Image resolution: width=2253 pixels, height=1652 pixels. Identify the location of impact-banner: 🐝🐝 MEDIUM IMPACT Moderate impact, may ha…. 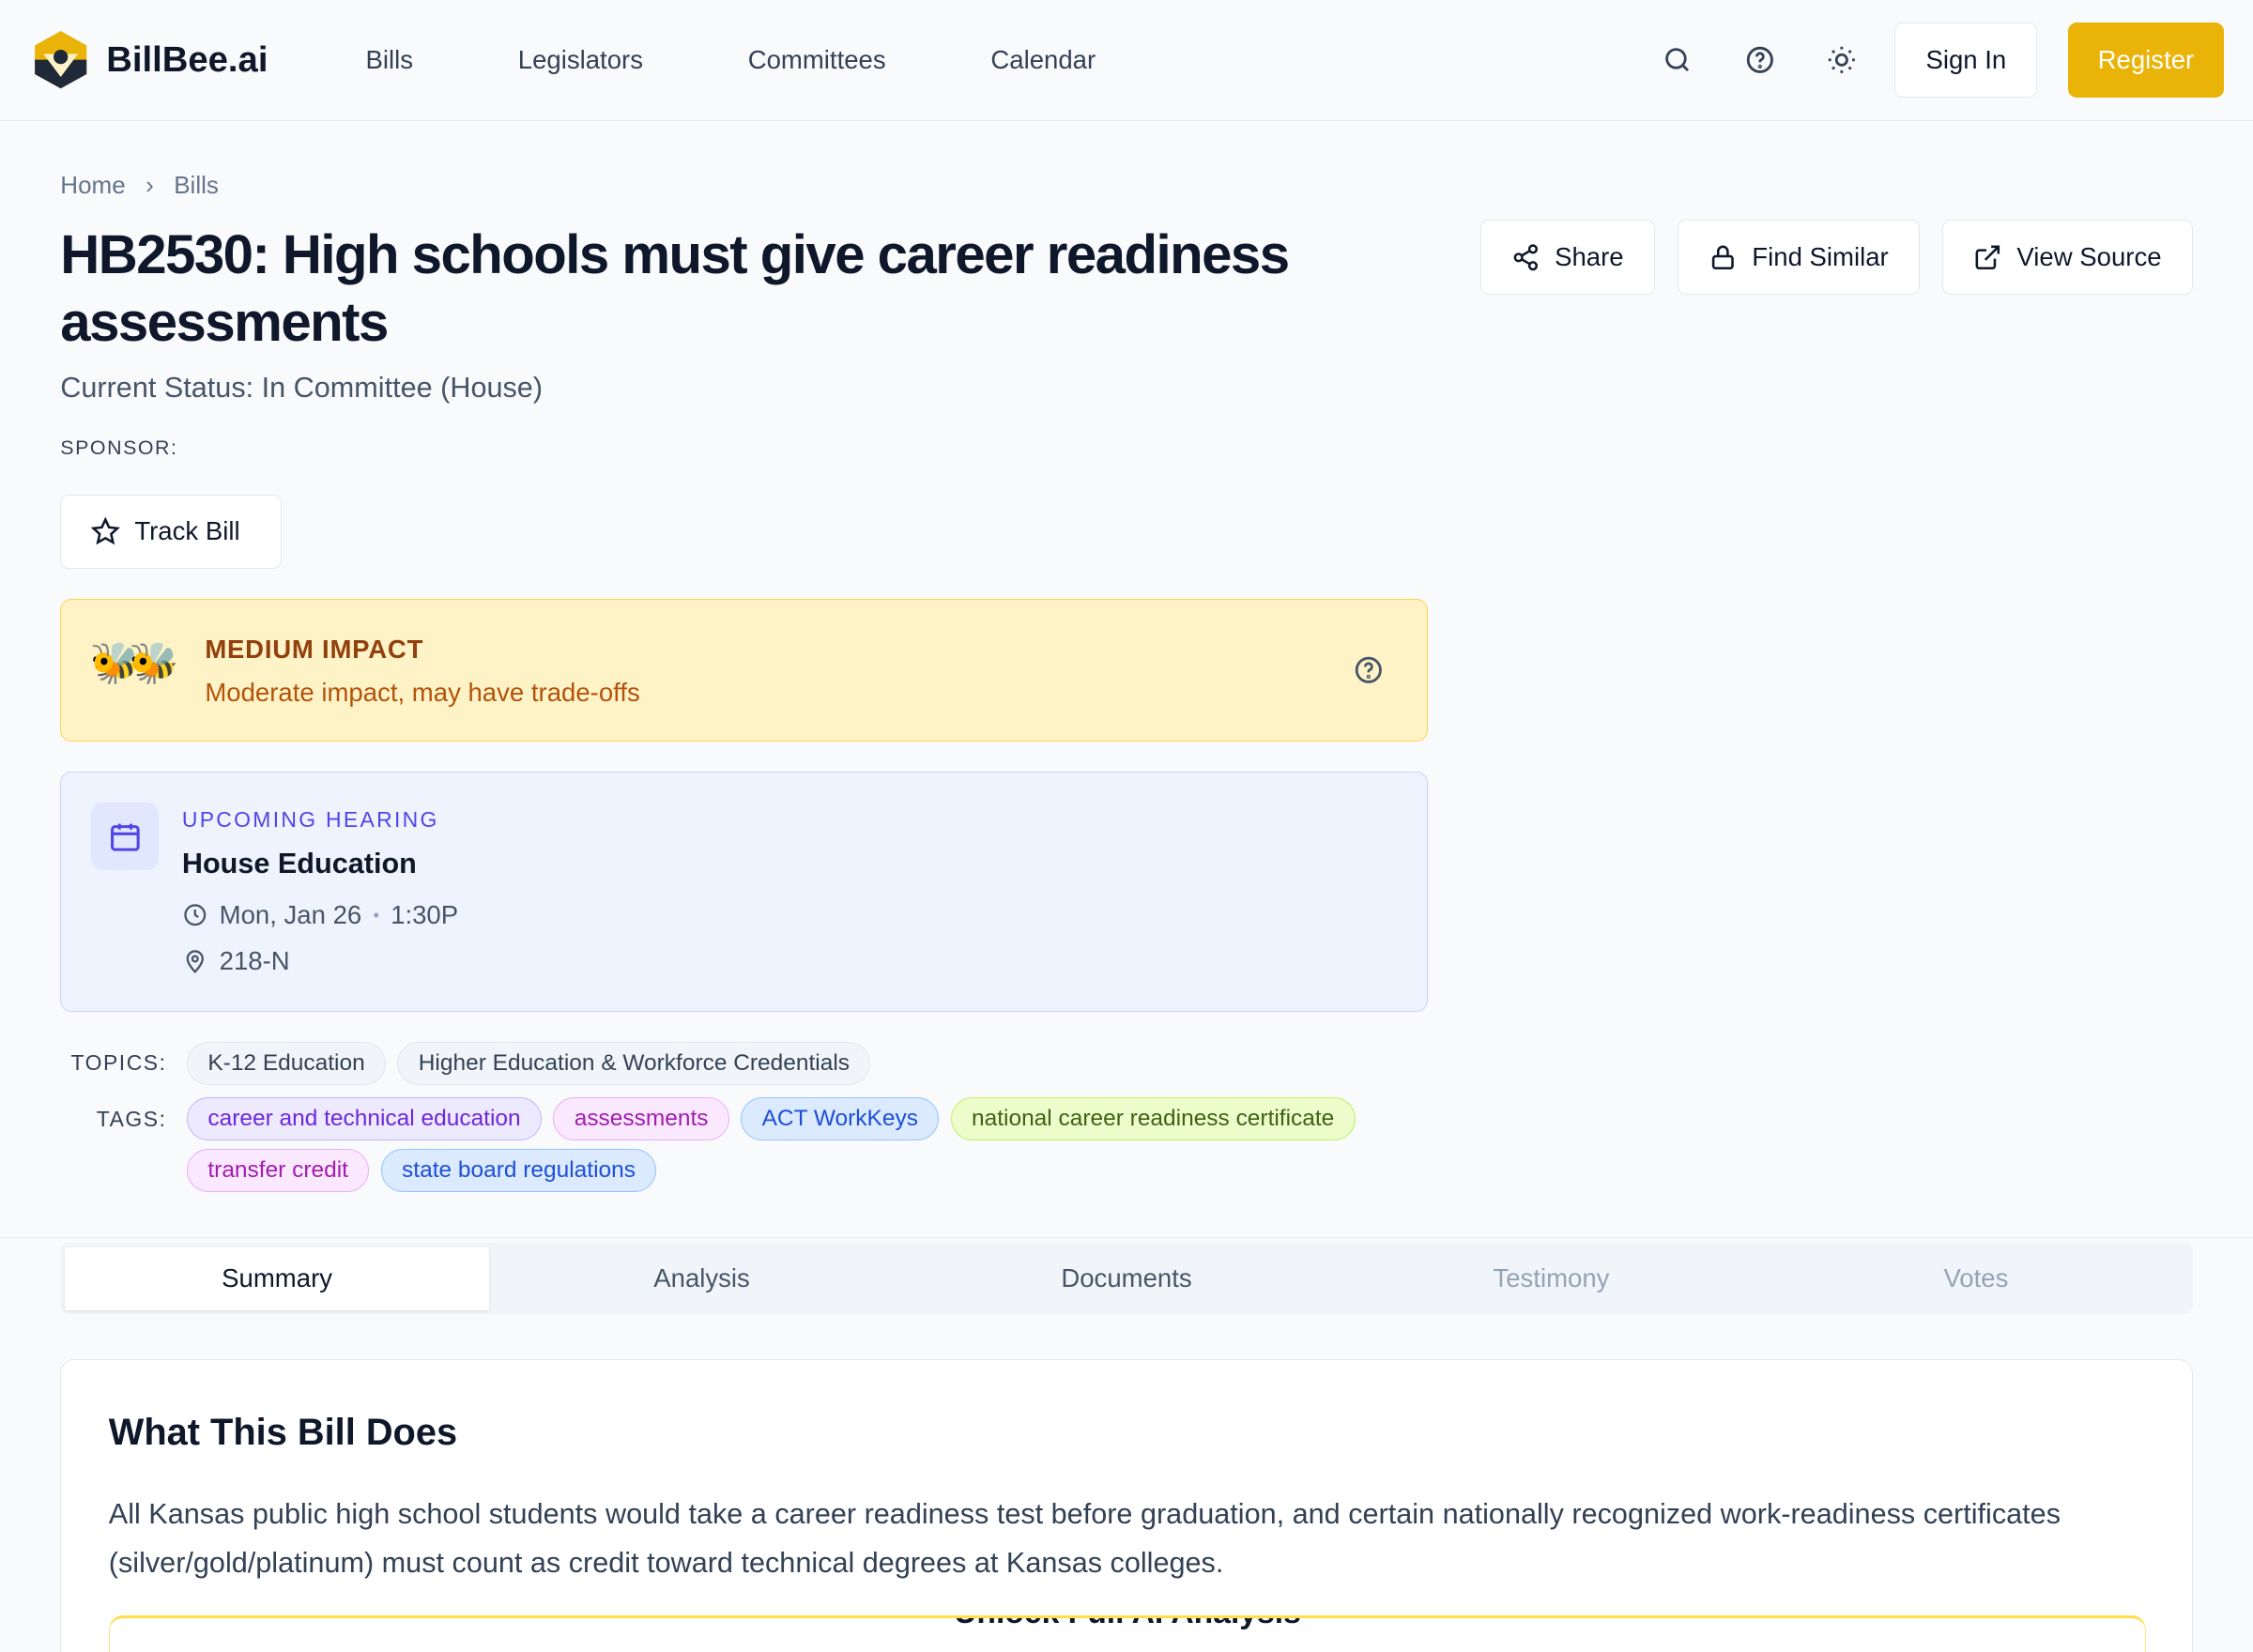
(744, 670).